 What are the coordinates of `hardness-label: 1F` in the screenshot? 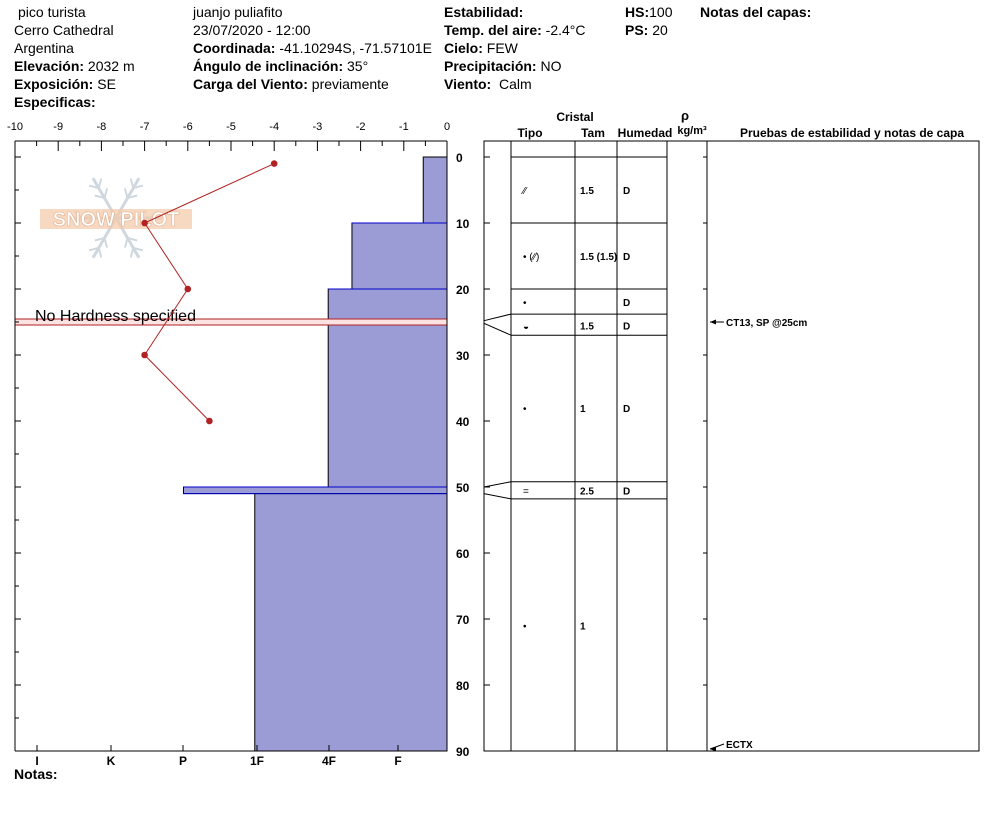 It's located at (257, 761).